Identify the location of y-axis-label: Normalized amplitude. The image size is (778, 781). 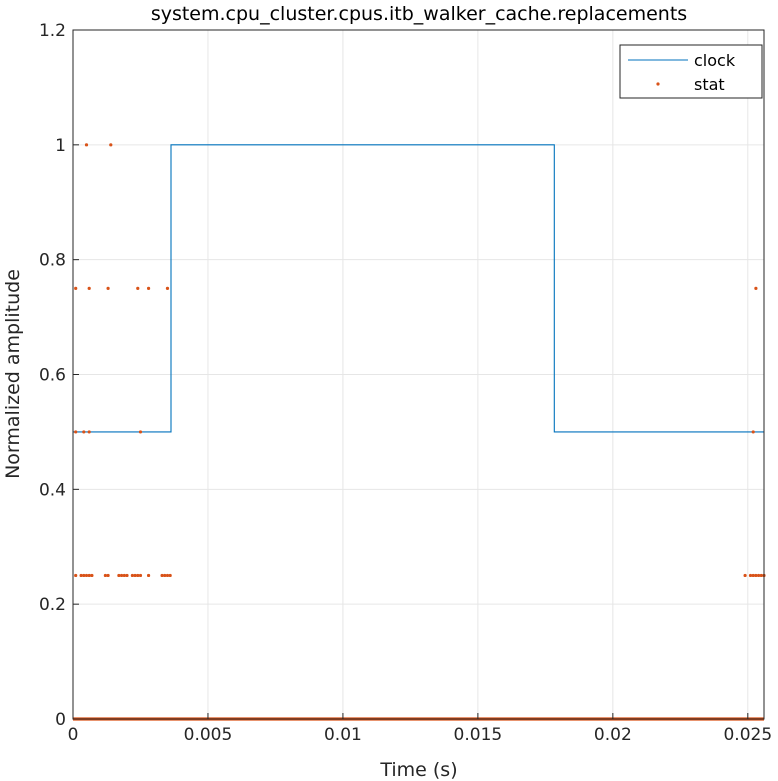
(13, 374).